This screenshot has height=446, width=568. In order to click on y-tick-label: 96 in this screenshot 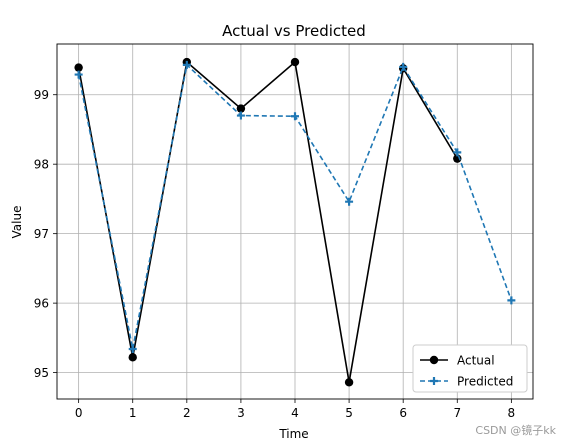, I will do `click(41, 304)`.